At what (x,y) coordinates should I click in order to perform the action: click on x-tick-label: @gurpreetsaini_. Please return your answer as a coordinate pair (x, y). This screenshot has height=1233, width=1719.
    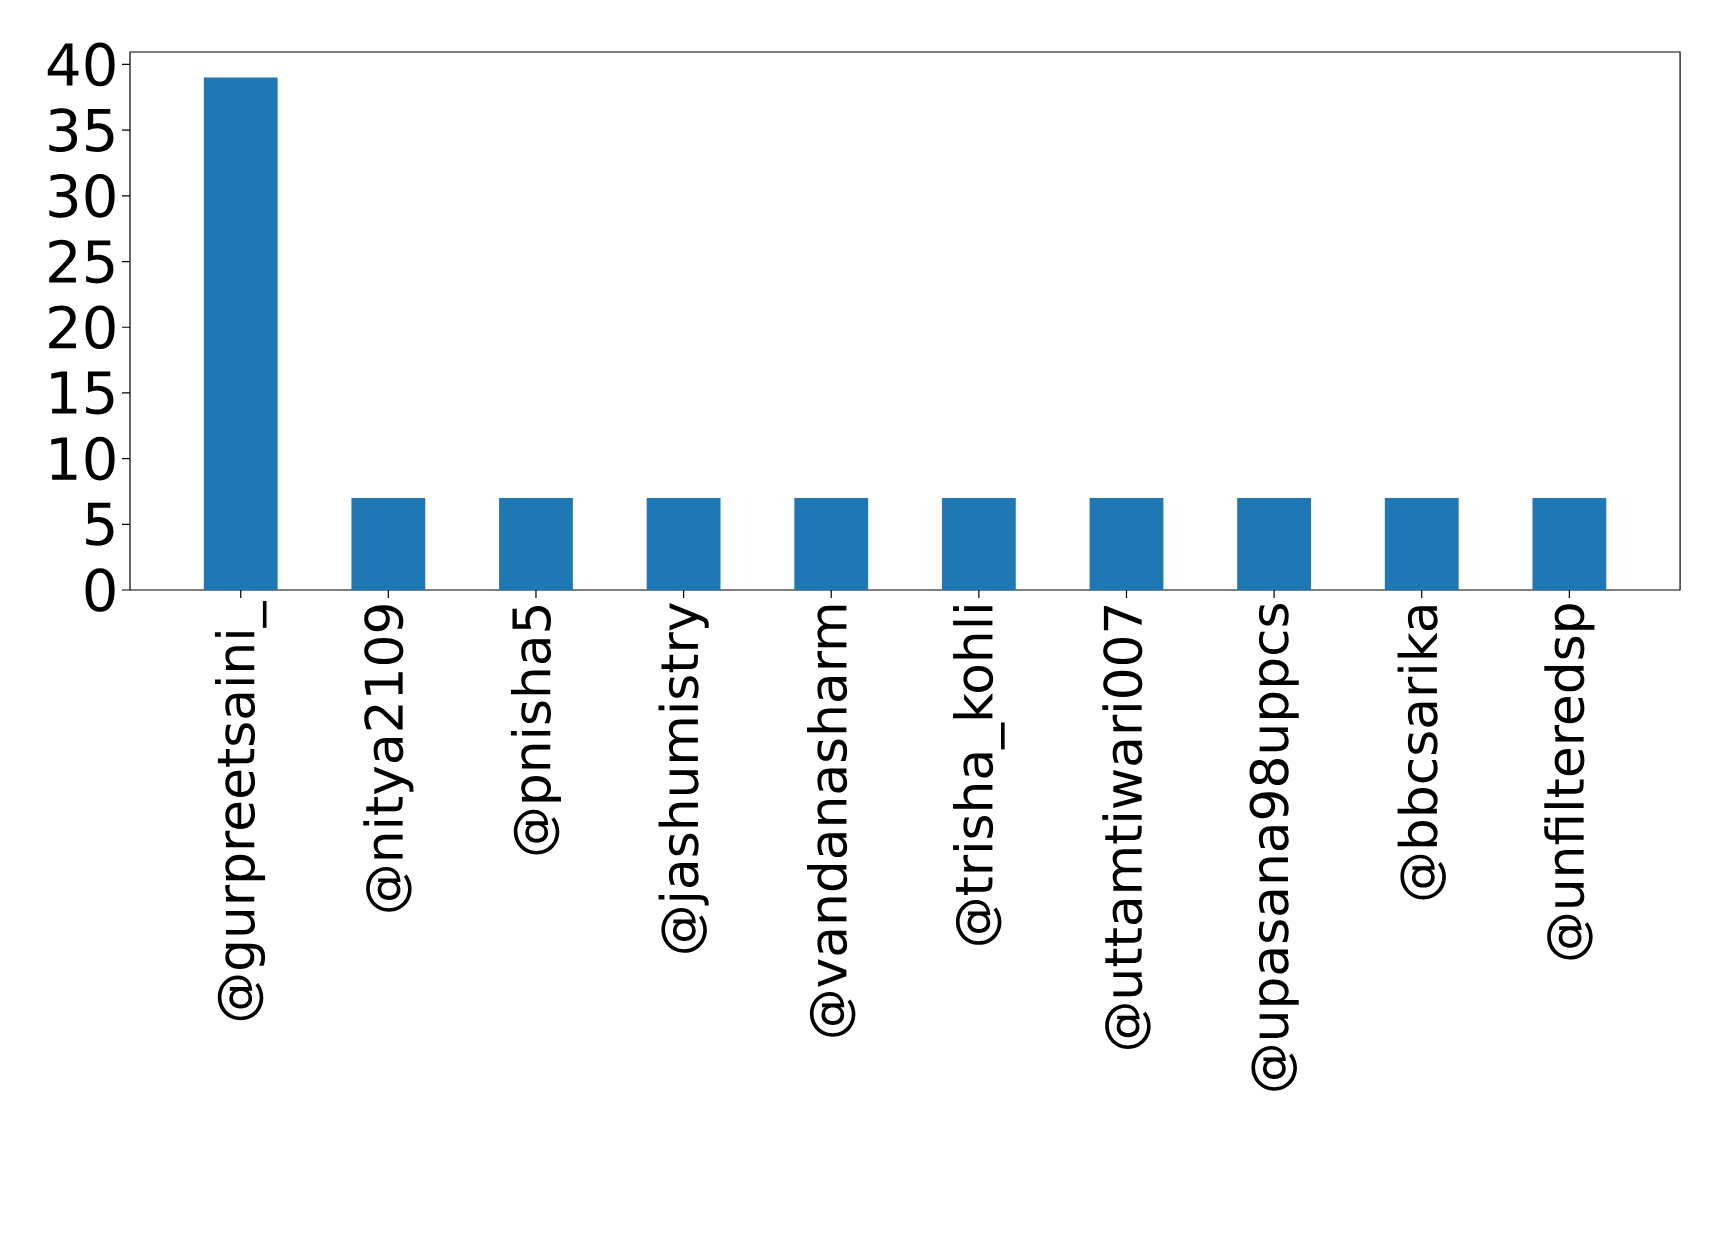
    Looking at the image, I should click on (240, 810).